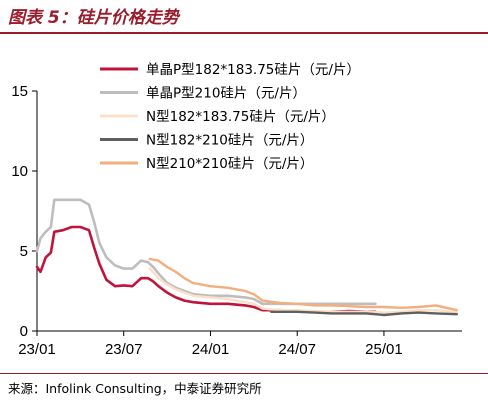  What do you see at coordinates (229, 141) in the screenshot?
I see `legend-label-4: N型182*210硅片（元/片）` at bounding box center [229, 141].